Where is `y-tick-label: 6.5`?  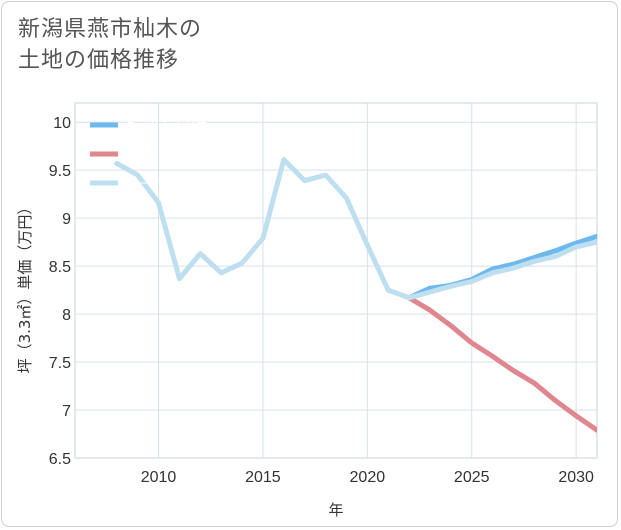 y-tick-label: 6.5 is located at coordinates (60, 459).